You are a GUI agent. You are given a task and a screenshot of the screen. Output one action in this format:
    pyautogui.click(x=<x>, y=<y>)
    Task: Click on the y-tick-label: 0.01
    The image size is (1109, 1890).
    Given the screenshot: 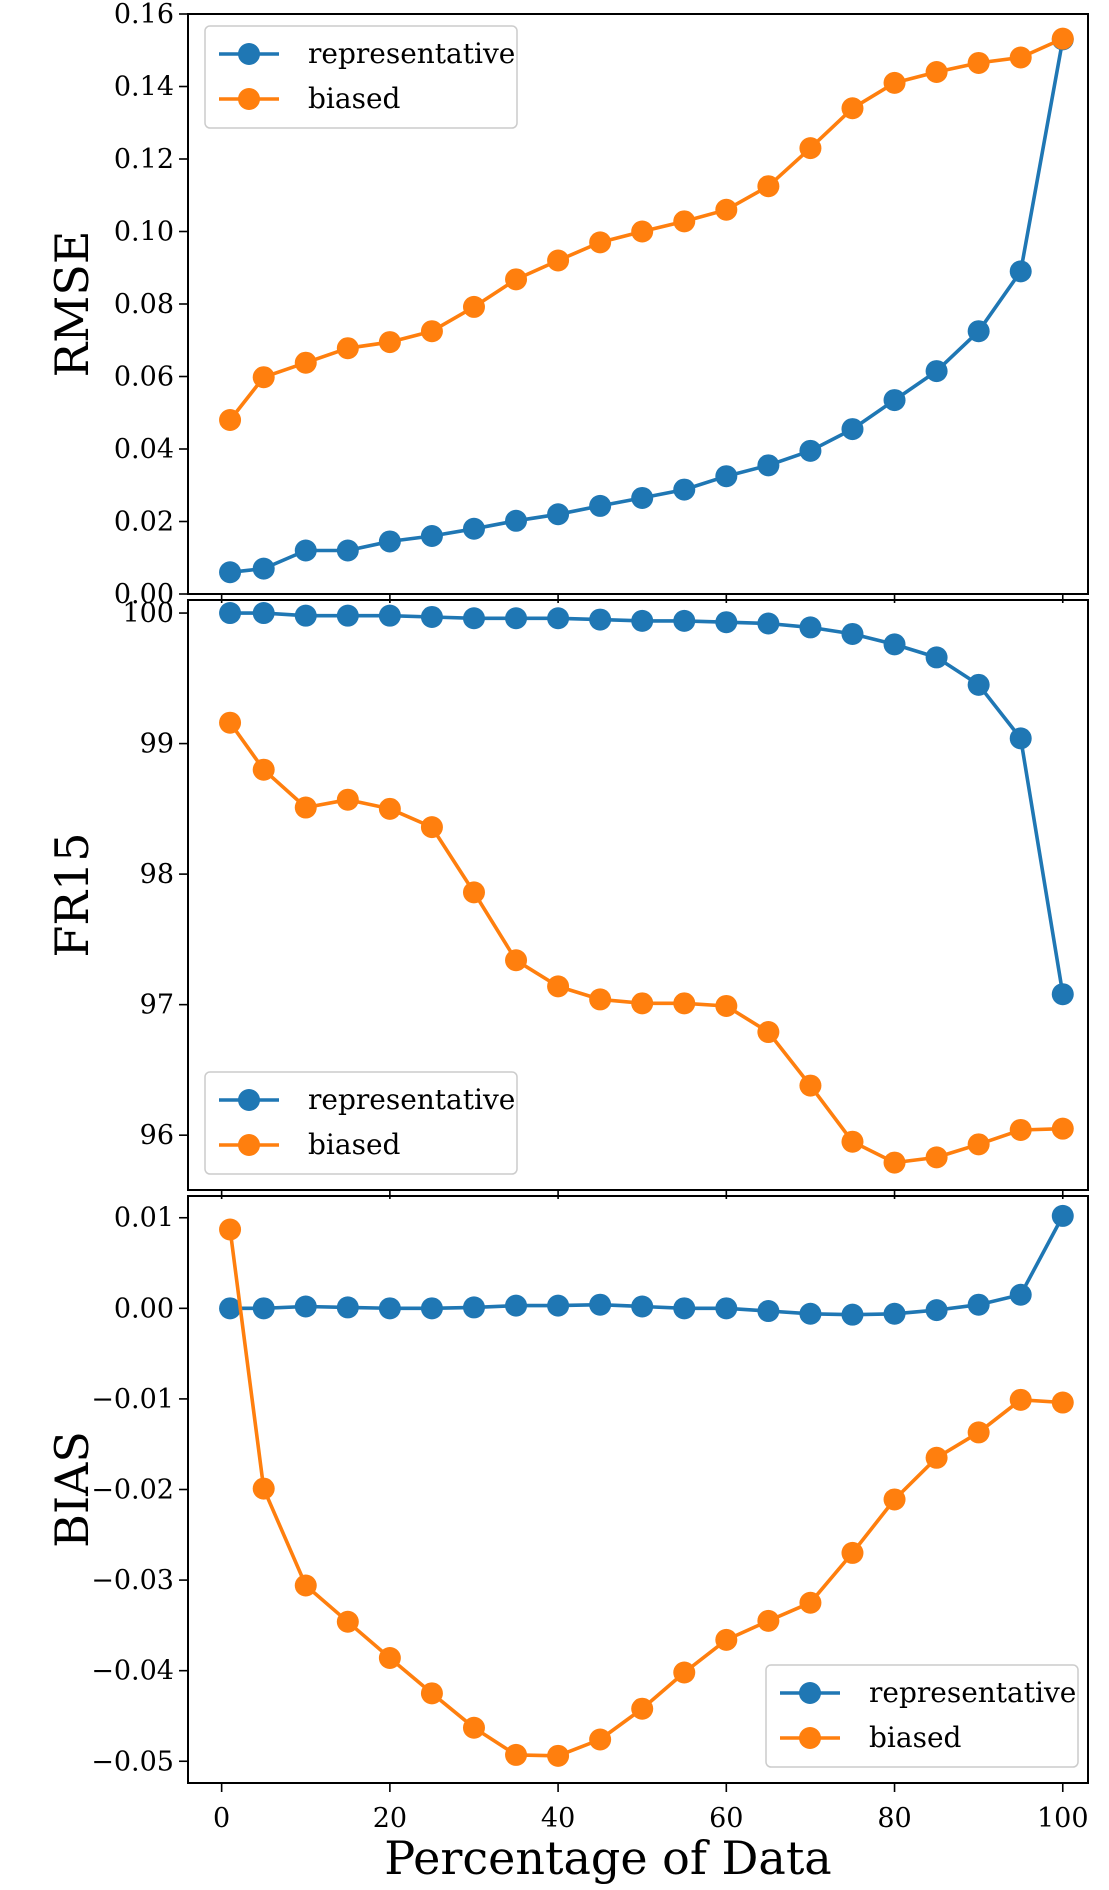 What is the action you would take?
    pyautogui.click(x=144, y=1218)
    